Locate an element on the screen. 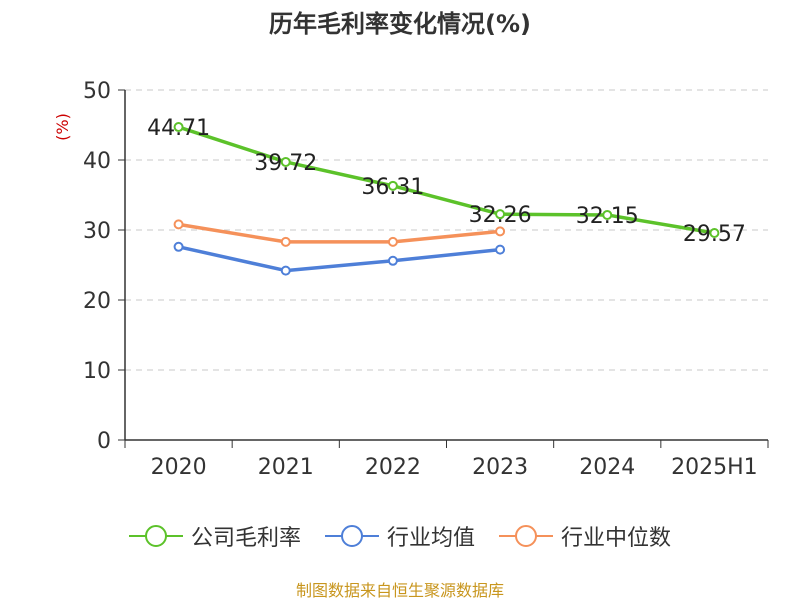  legend-label: 公司毛利率 is located at coordinates (245, 538).